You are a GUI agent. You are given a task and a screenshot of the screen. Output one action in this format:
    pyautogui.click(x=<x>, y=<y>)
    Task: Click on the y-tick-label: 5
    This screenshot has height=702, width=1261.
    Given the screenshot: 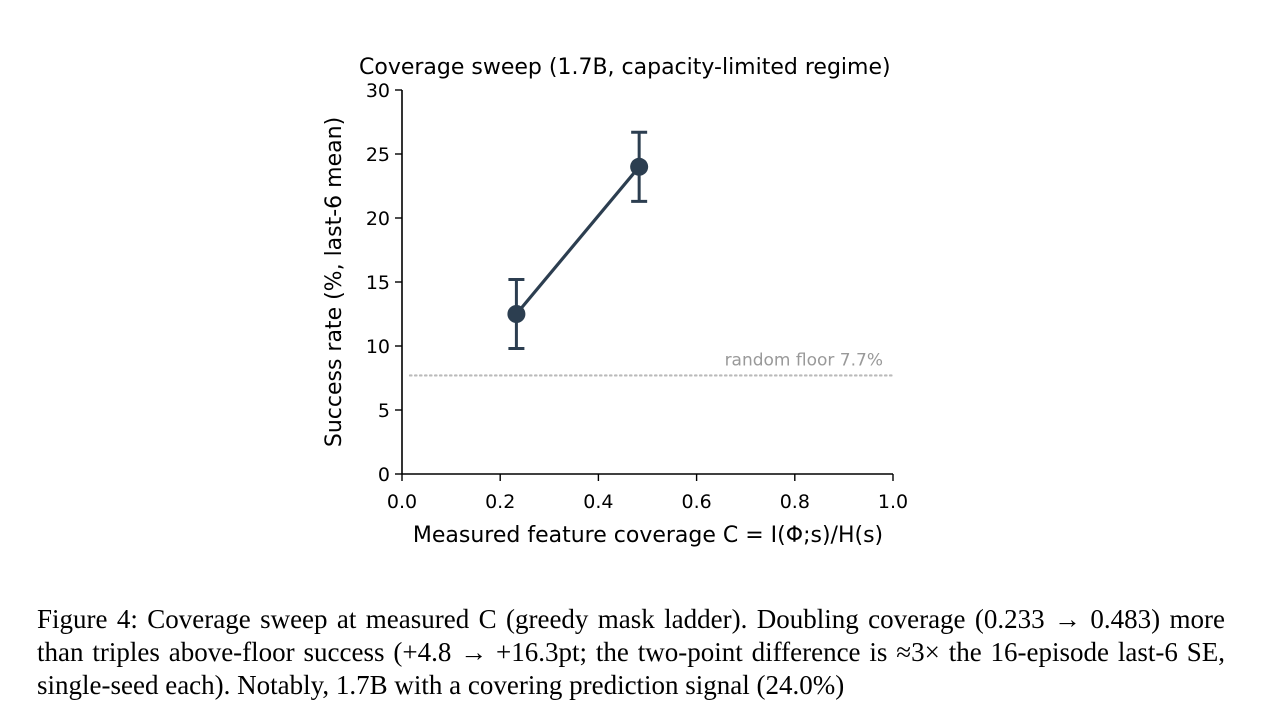 What is the action you would take?
    pyautogui.click(x=384, y=411)
    